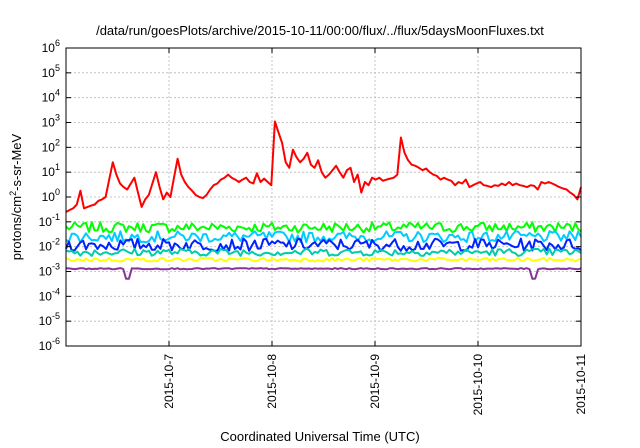  Describe the element at coordinates (49, 344) in the screenshot. I see `y-tick-label: 10⁻⁶` at that location.